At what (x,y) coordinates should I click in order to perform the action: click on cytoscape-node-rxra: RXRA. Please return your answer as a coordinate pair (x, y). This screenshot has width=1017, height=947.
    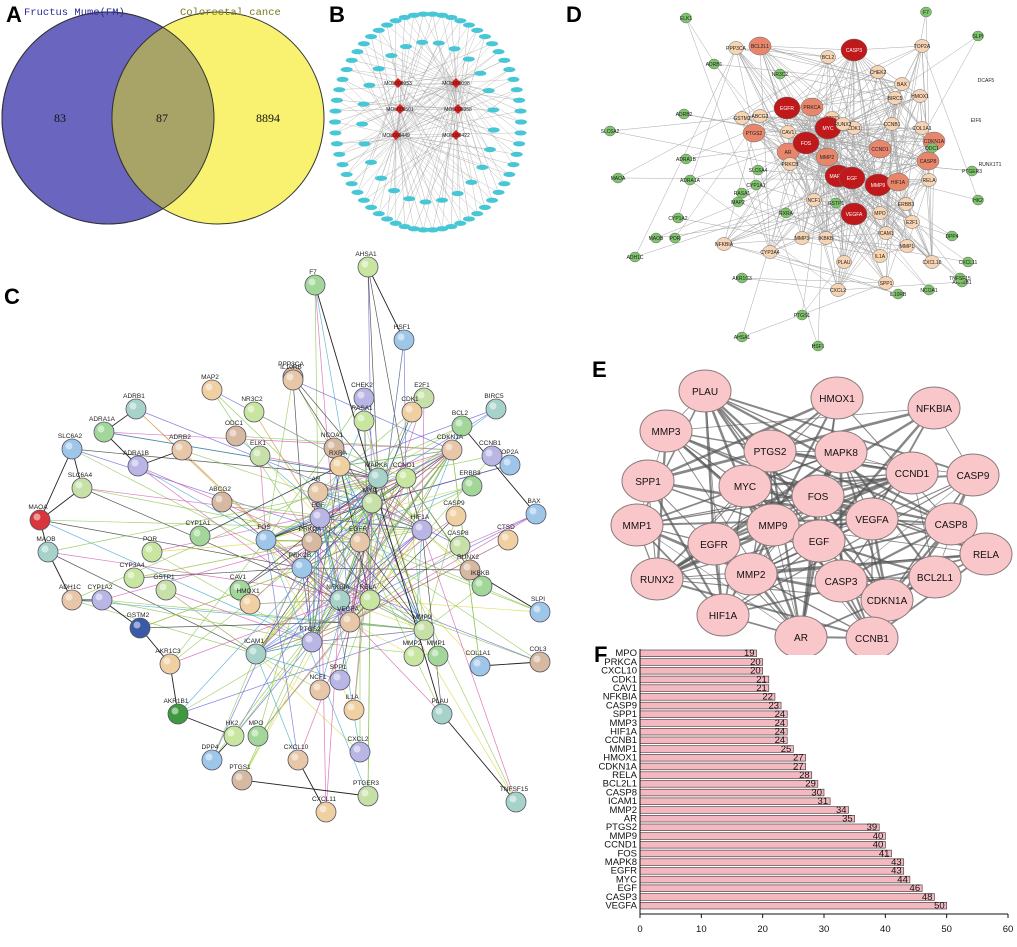
    Looking at the image, I should click on (786, 213).